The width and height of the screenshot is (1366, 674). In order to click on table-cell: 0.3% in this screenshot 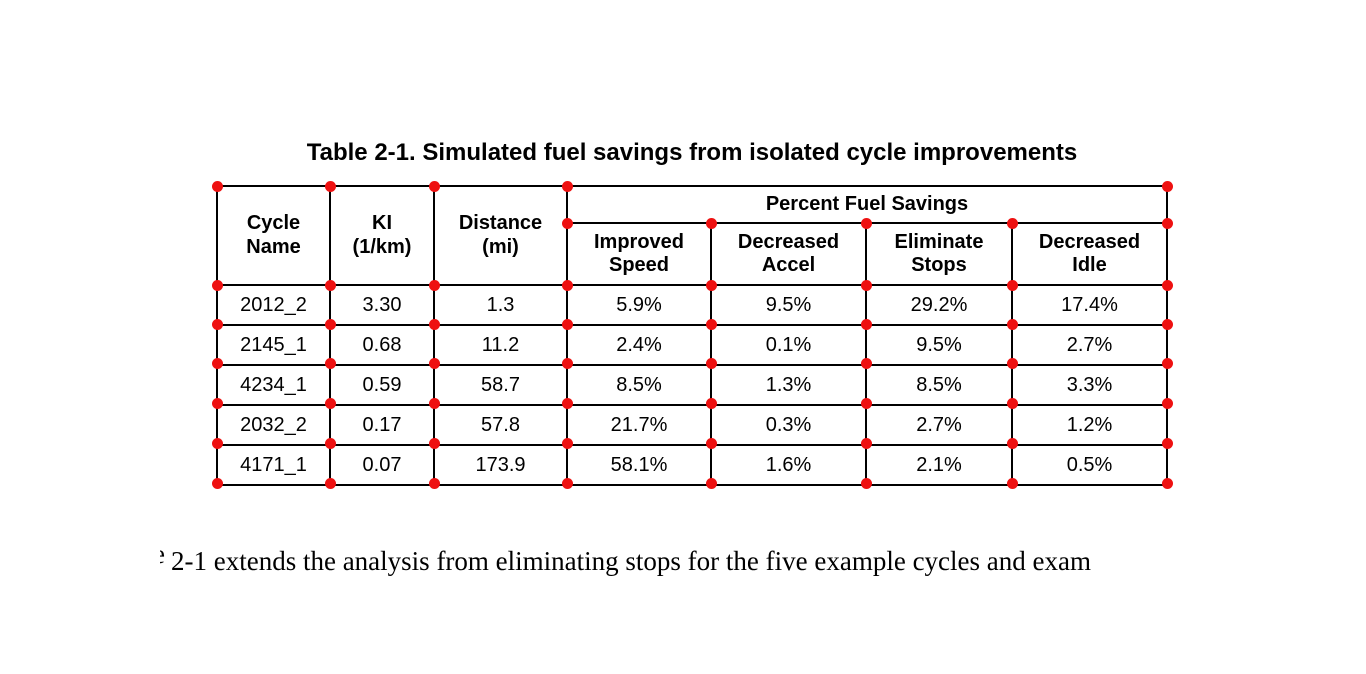, I will do `click(788, 425)`.